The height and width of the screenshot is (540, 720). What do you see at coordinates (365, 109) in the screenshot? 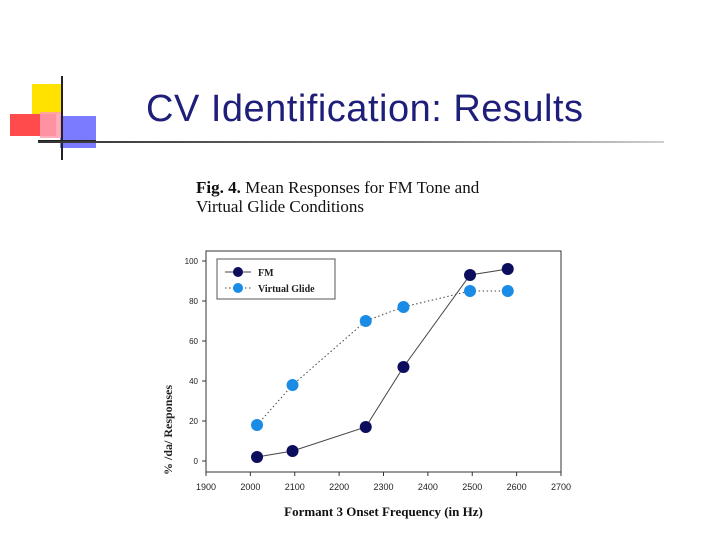
I see `slide-title: CV Identification: Results` at bounding box center [365, 109].